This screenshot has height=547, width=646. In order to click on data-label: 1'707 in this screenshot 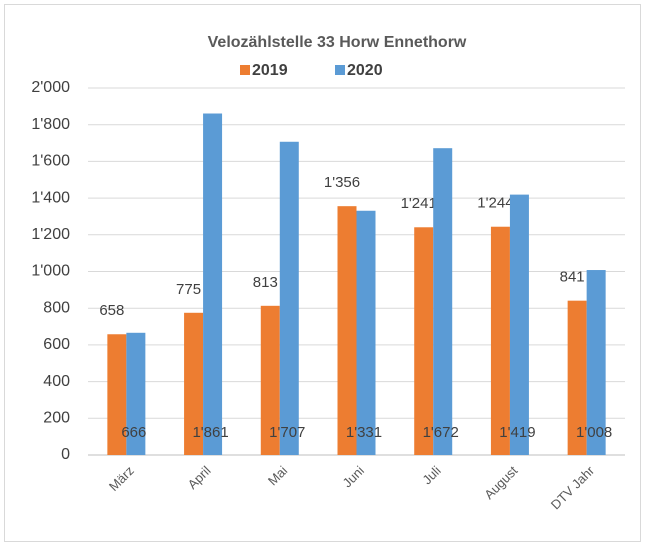, I will do `click(287, 432)`.